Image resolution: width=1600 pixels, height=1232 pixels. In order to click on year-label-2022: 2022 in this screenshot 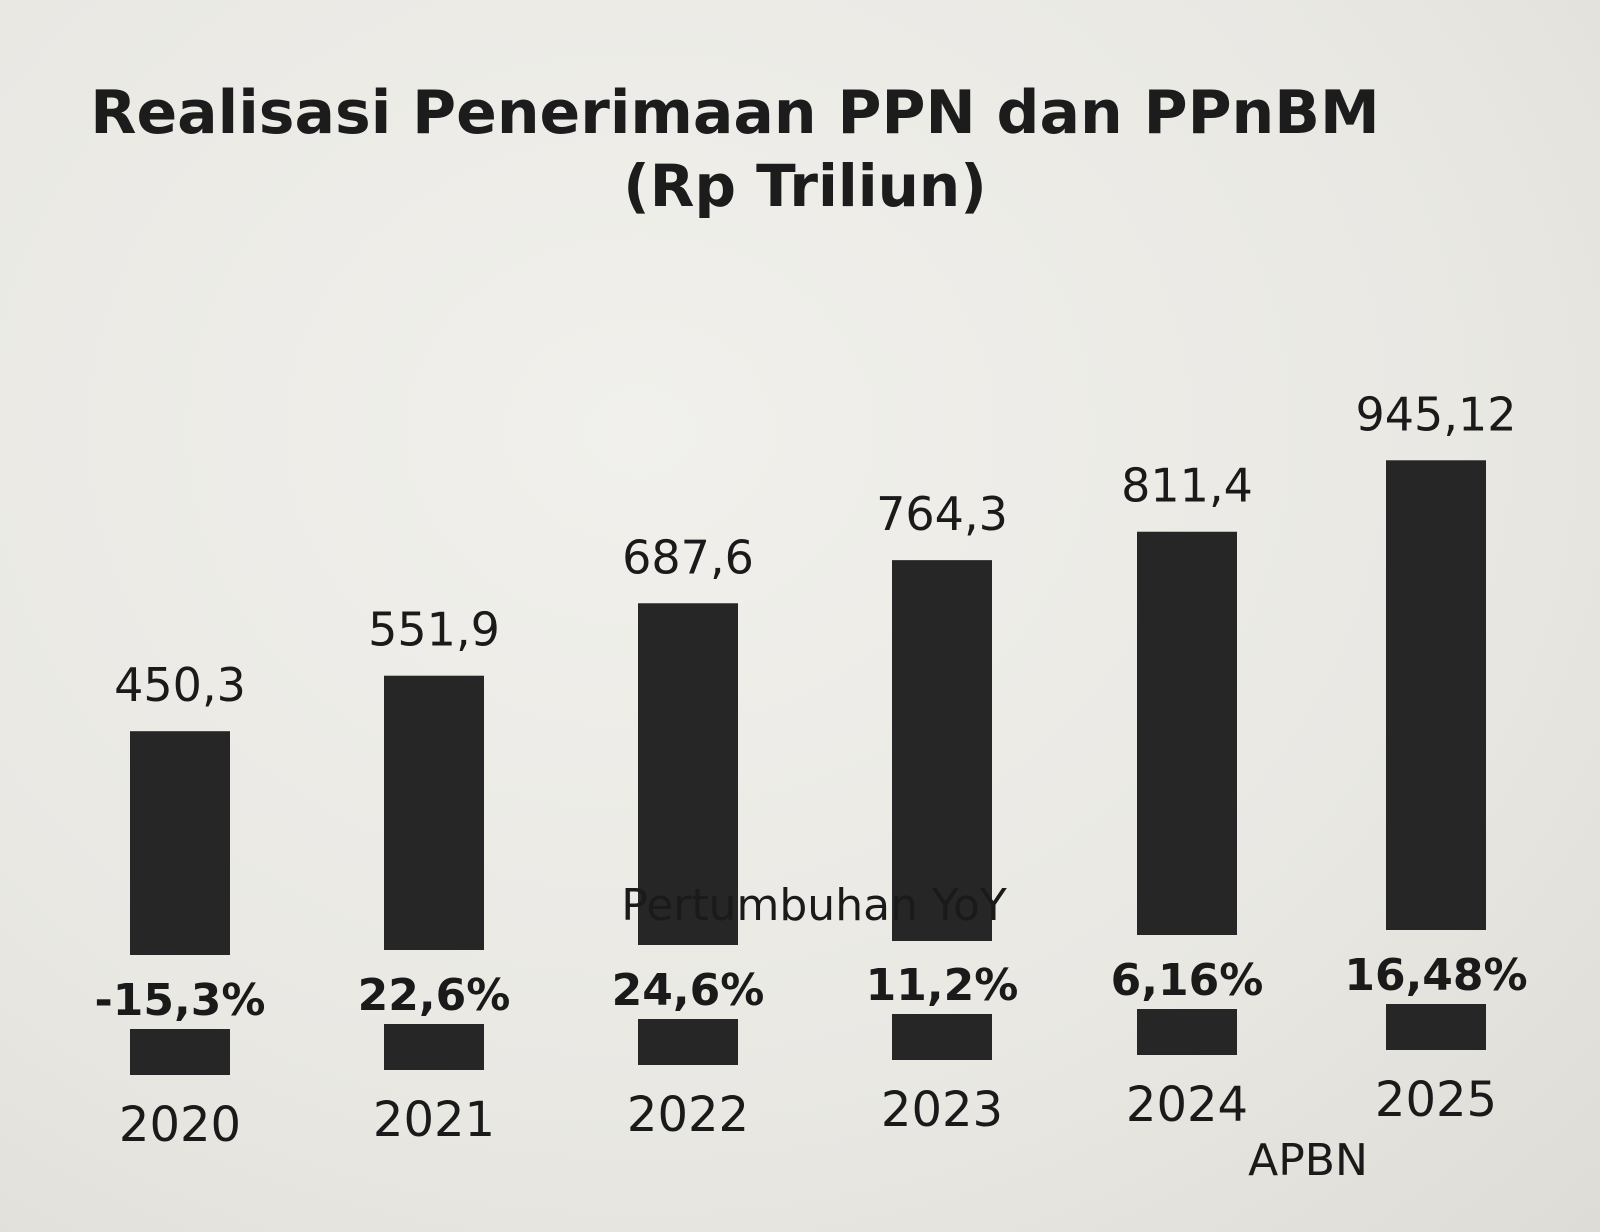, I will do `click(688, 1115)`.